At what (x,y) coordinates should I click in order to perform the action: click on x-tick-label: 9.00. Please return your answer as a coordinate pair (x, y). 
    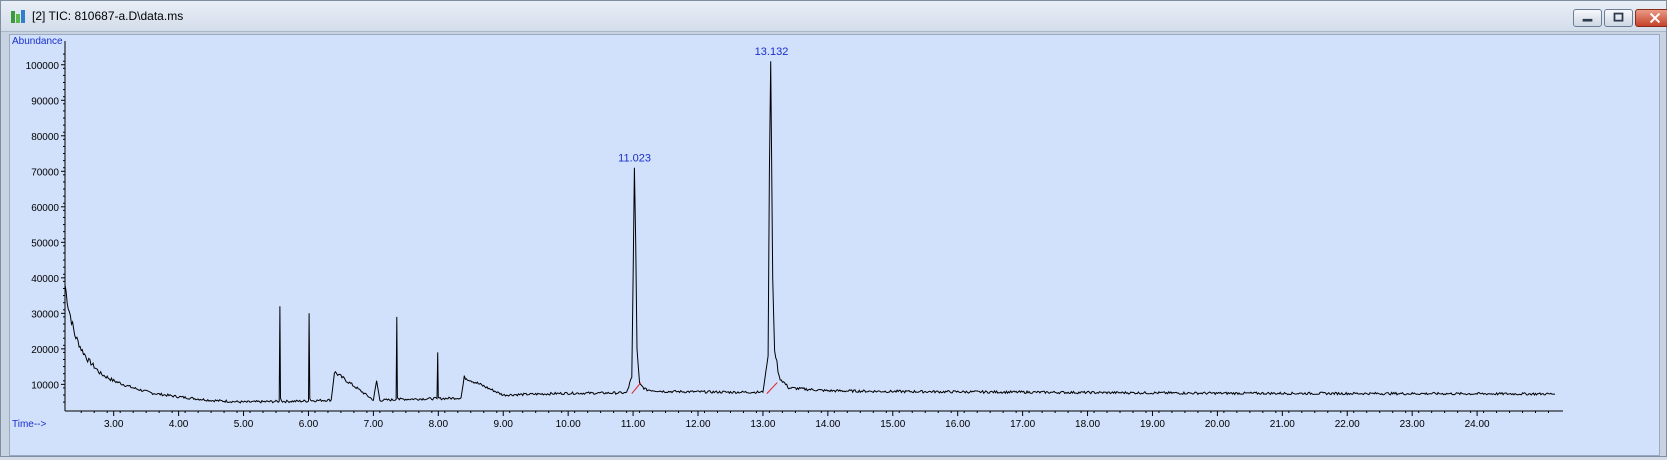
    Looking at the image, I should click on (504, 424).